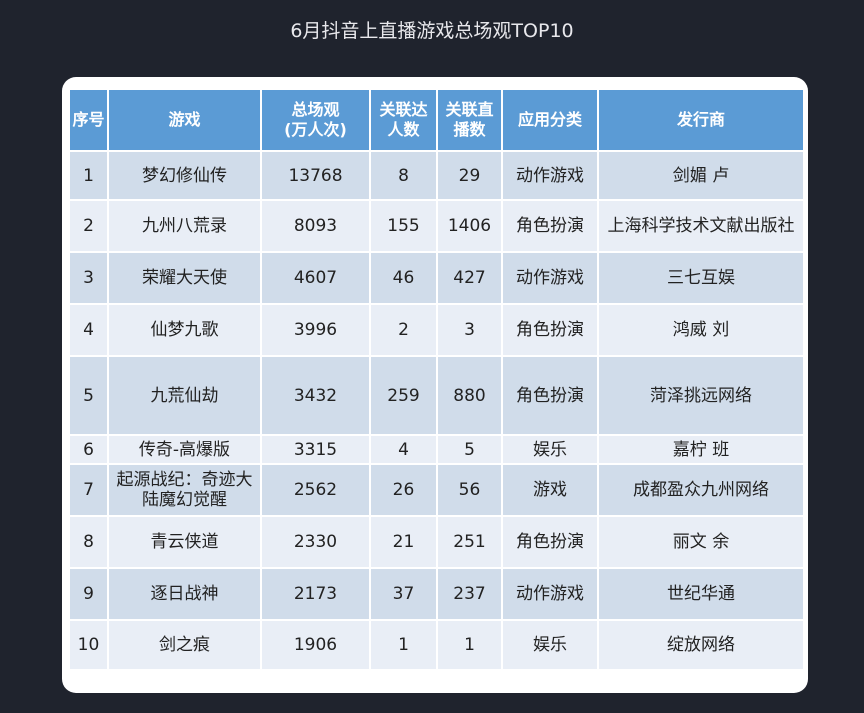  I want to click on table-row: 2 九州八荒录 8093 155 1406 角色扮演 上海科学技术文献出版社, so click(436, 226).